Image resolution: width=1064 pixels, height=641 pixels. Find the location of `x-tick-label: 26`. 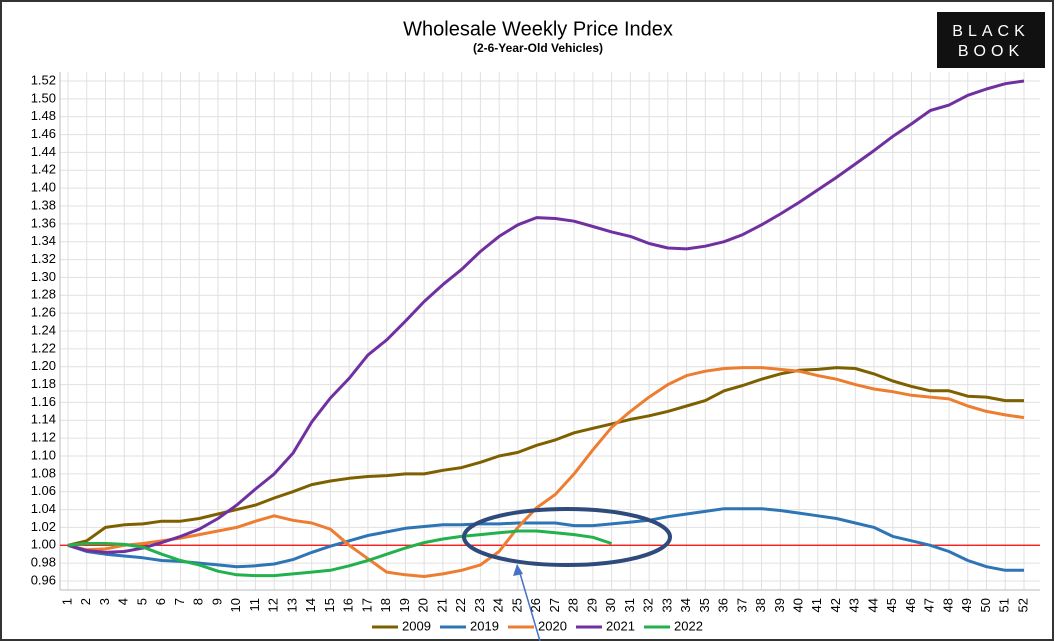

x-tick-label: 26 is located at coordinates (535, 605).